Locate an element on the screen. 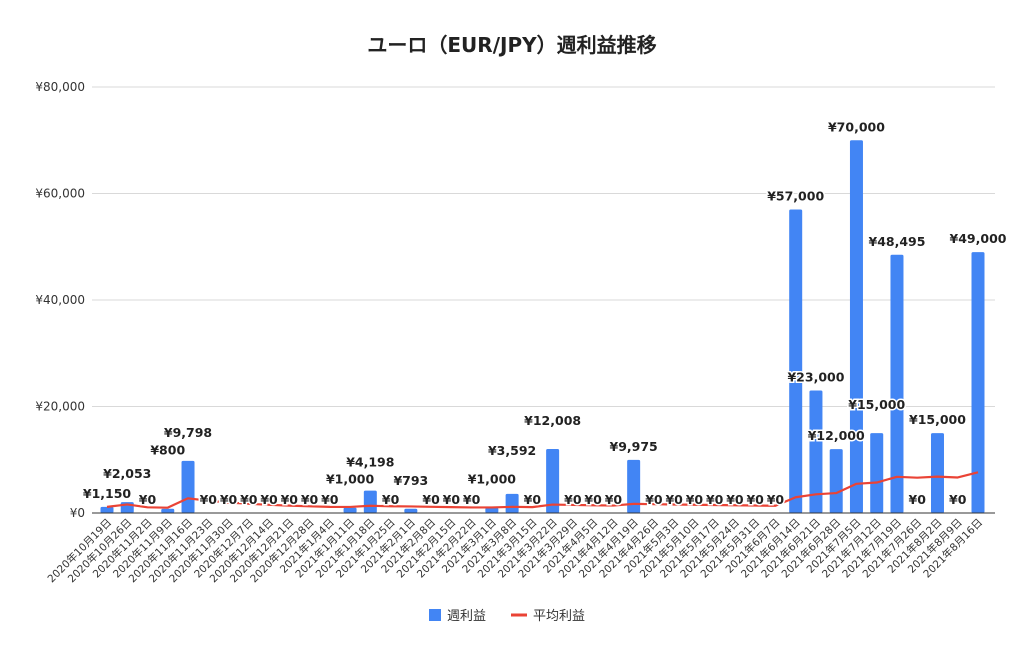 The image size is (1024, 657). data-label: ¥1,150 is located at coordinates (107, 493).